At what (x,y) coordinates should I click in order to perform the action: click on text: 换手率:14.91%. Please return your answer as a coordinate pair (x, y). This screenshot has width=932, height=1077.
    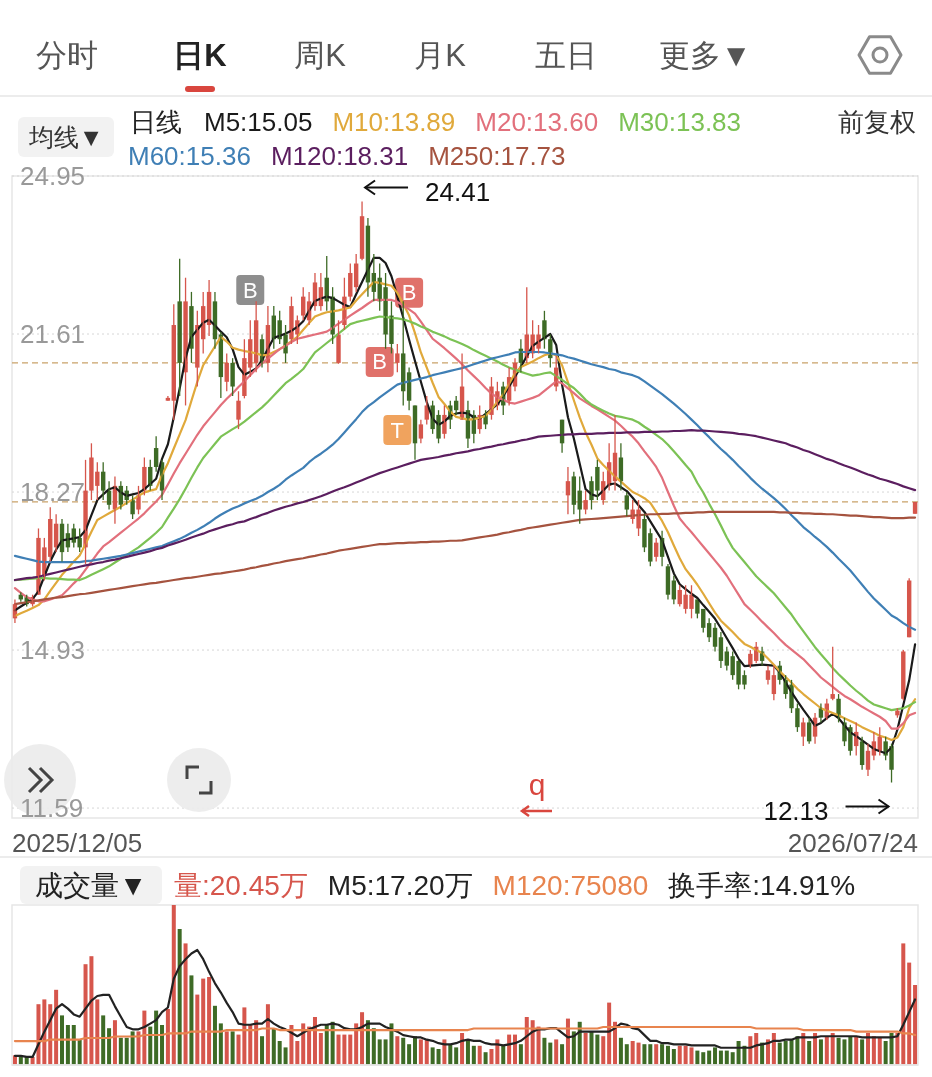
    Looking at the image, I should click on (762, 885).